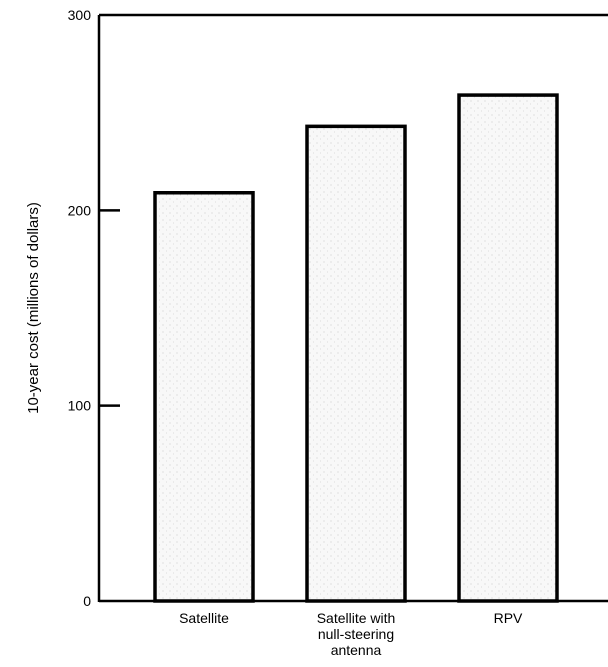  What do you see at coordinates (87, 601) in the screenshot?
I see `y-tick-label-0: 0` at bounding box center [87, 601].